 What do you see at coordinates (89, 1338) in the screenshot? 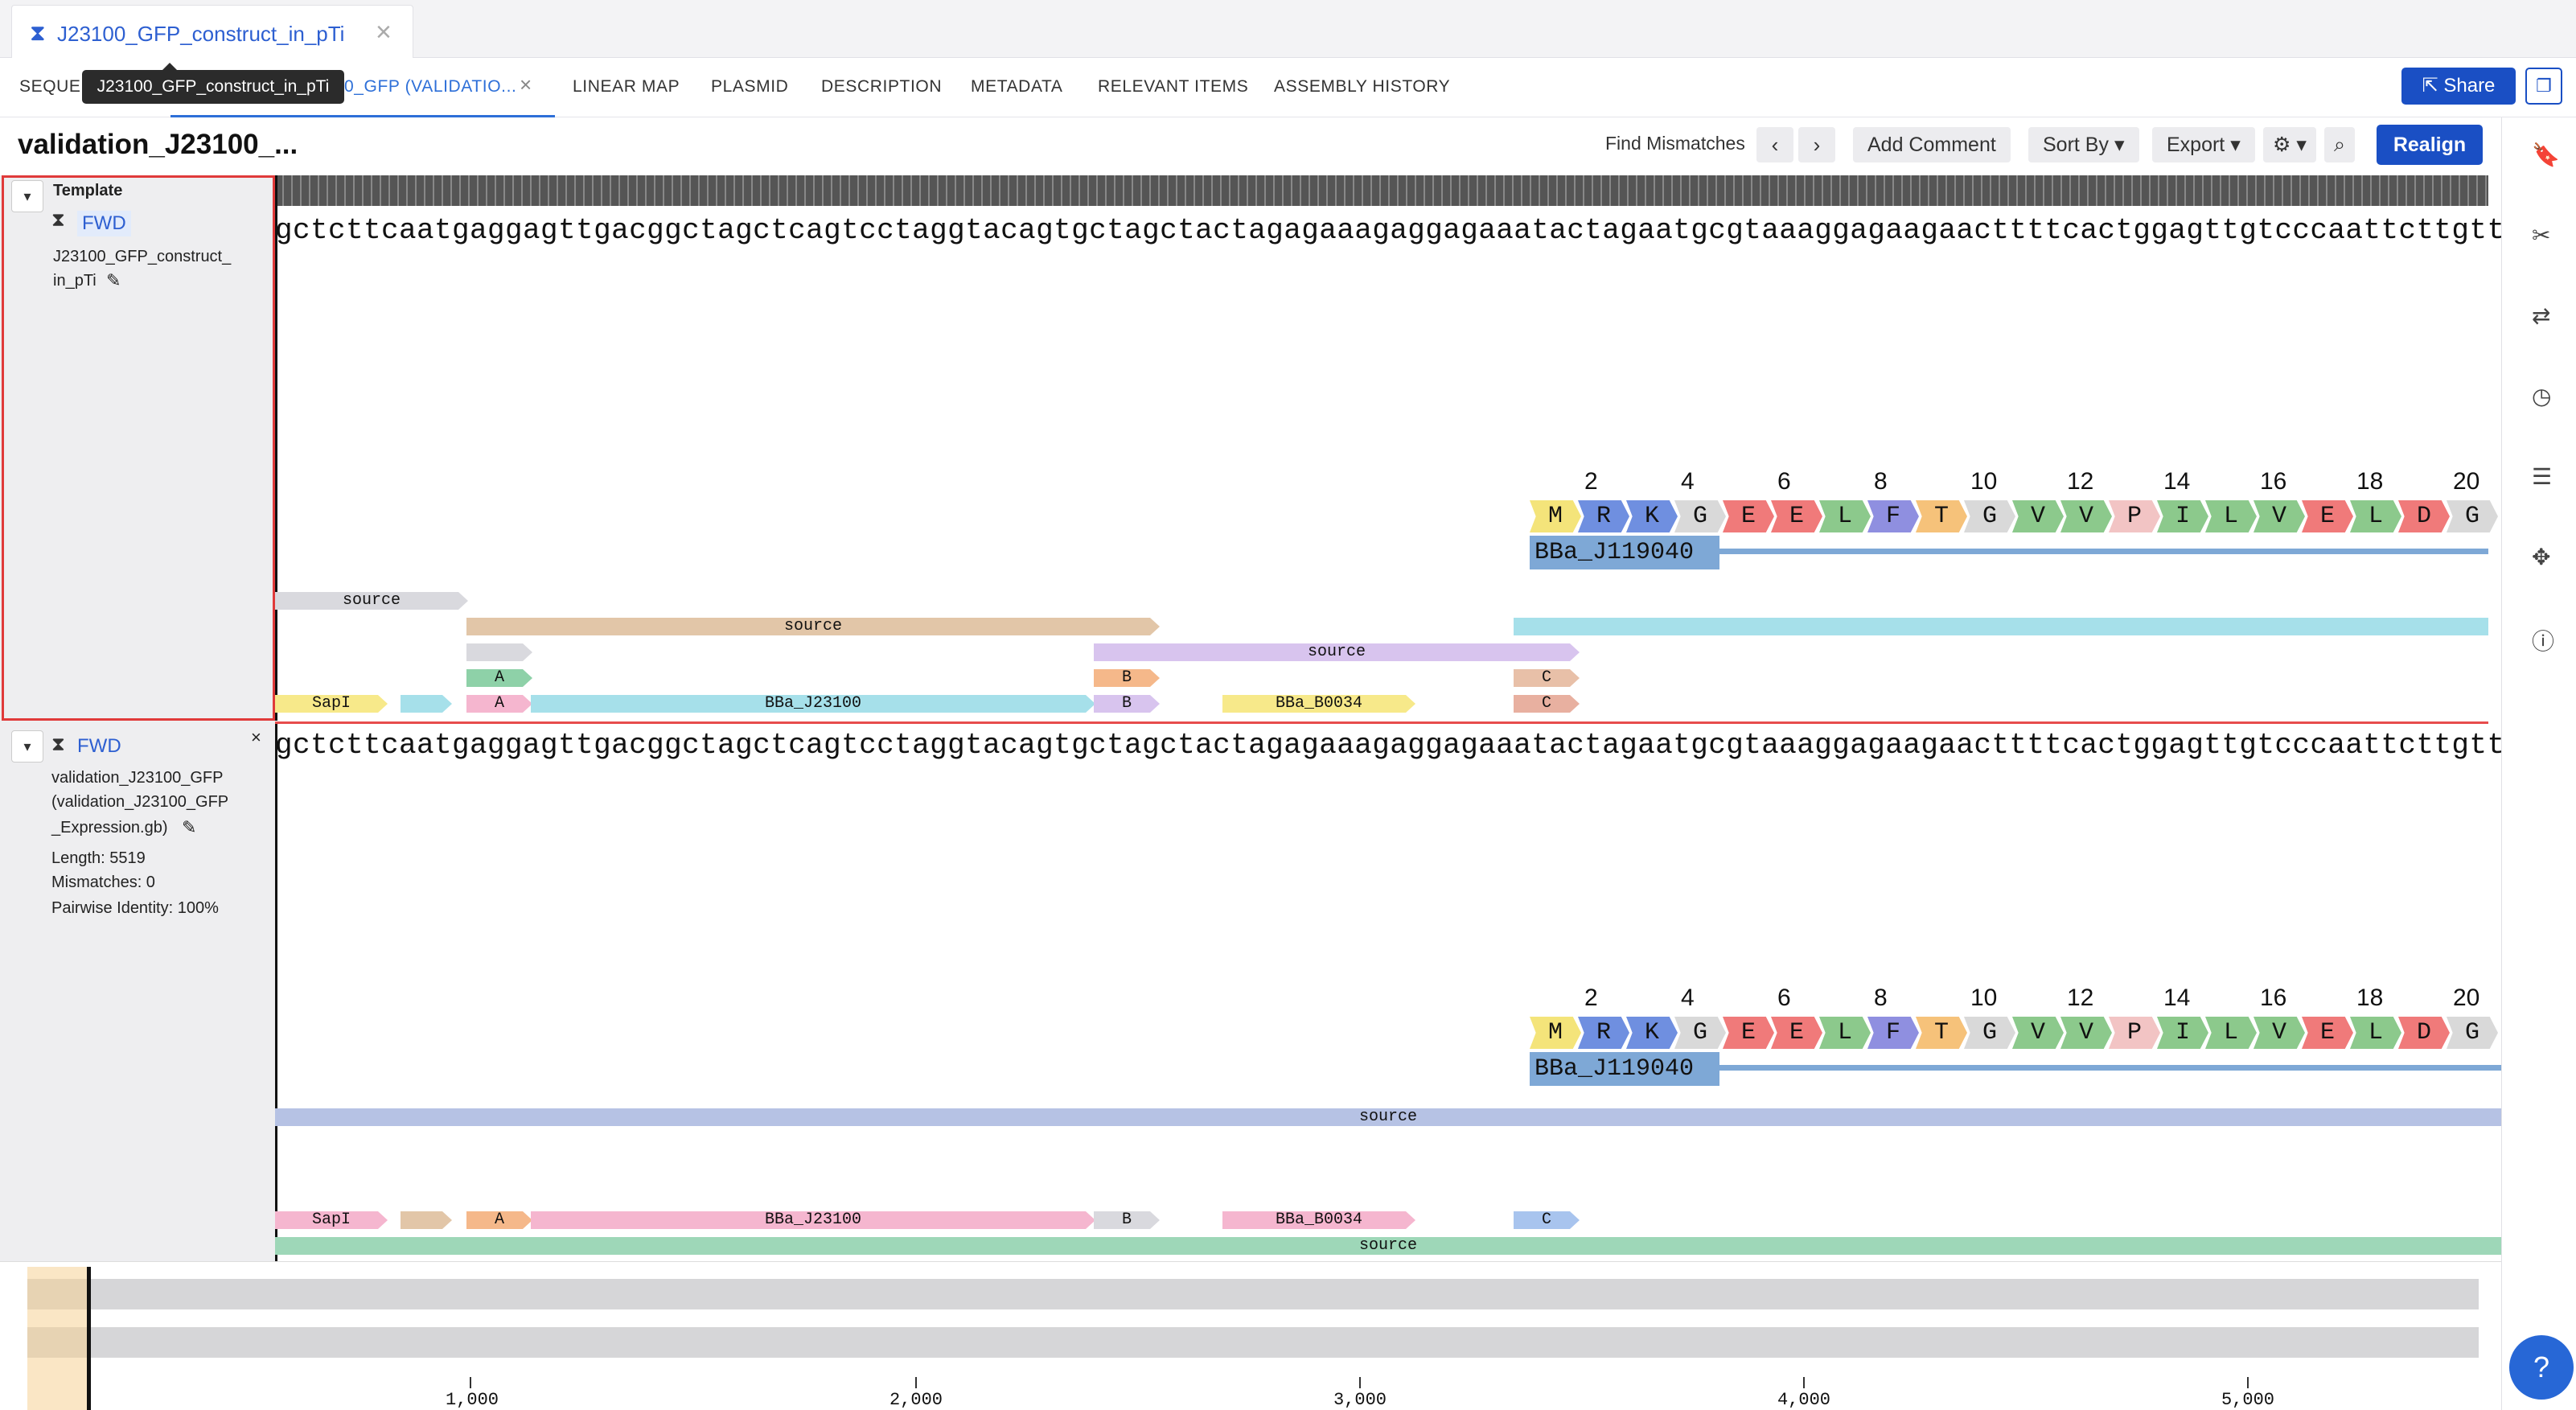
I see `overview-cursor` at bounding box center [89, 1338].